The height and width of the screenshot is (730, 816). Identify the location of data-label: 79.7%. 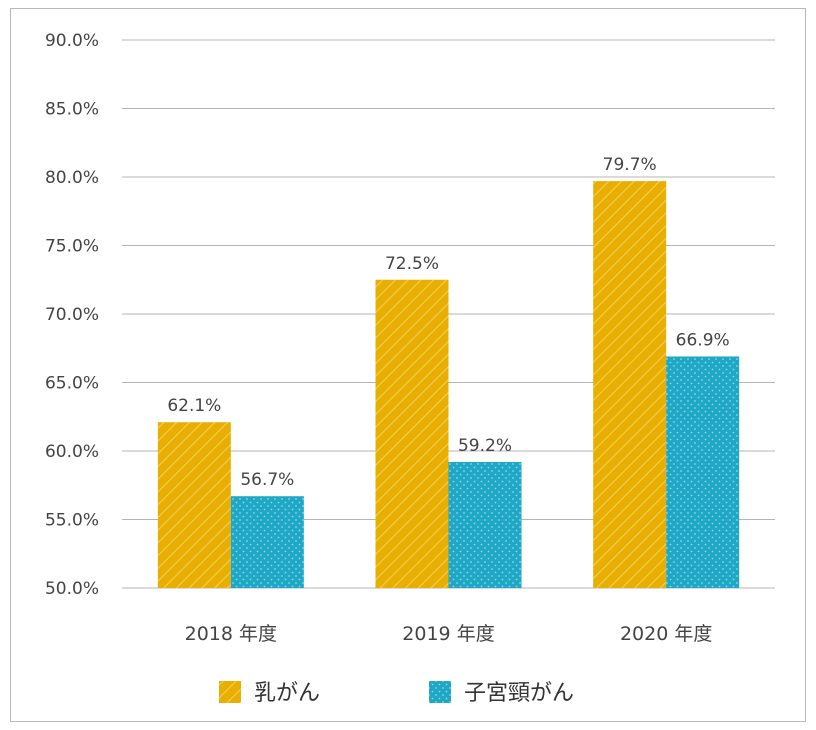
(630, 165).